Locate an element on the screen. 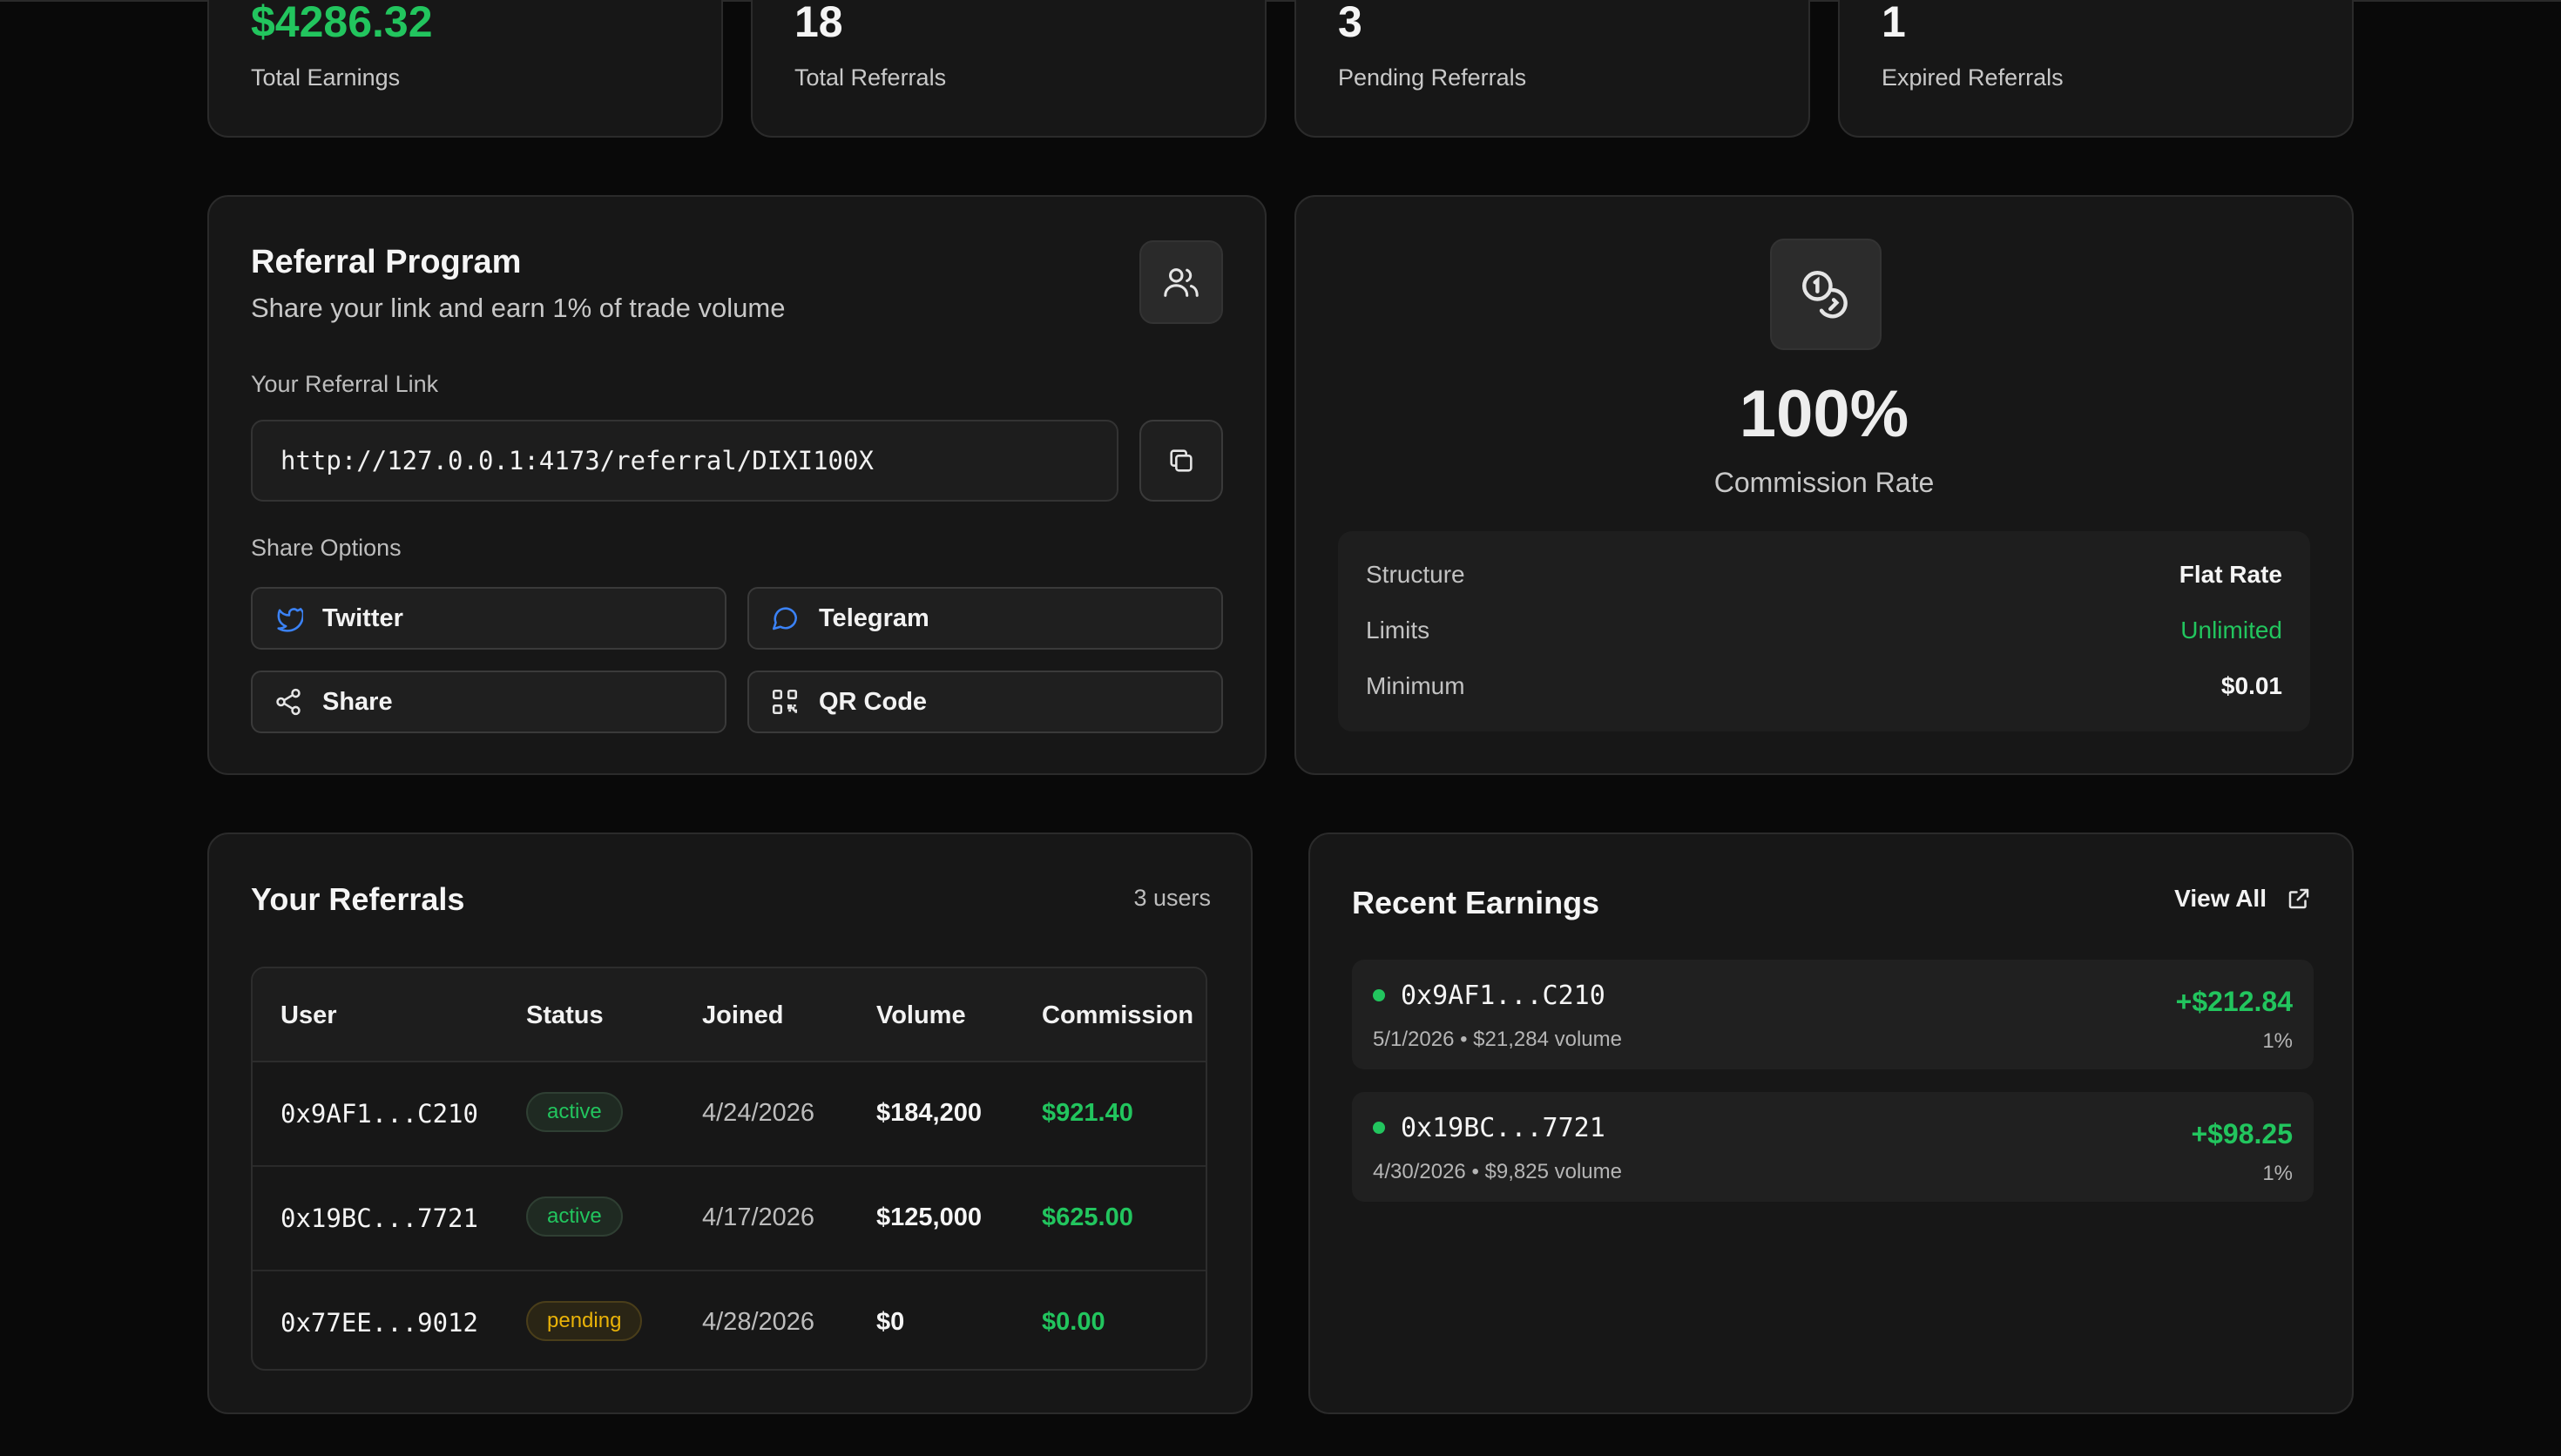  qr-code-label: QR Code is located at coordinates (873, 701).